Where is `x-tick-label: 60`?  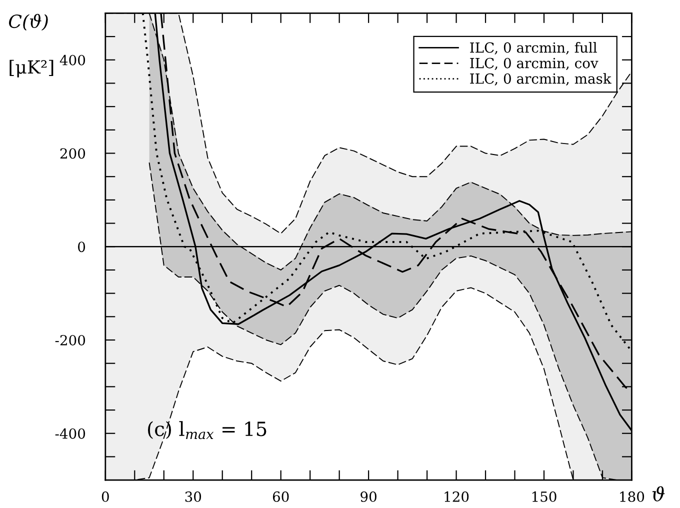
x-tick-label: 60 is located at coordinates (280, 496).